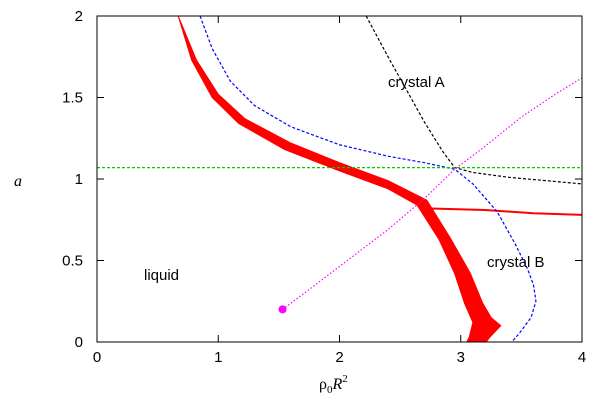  I want to click on x-tick-label: 4, so click(582, 357).